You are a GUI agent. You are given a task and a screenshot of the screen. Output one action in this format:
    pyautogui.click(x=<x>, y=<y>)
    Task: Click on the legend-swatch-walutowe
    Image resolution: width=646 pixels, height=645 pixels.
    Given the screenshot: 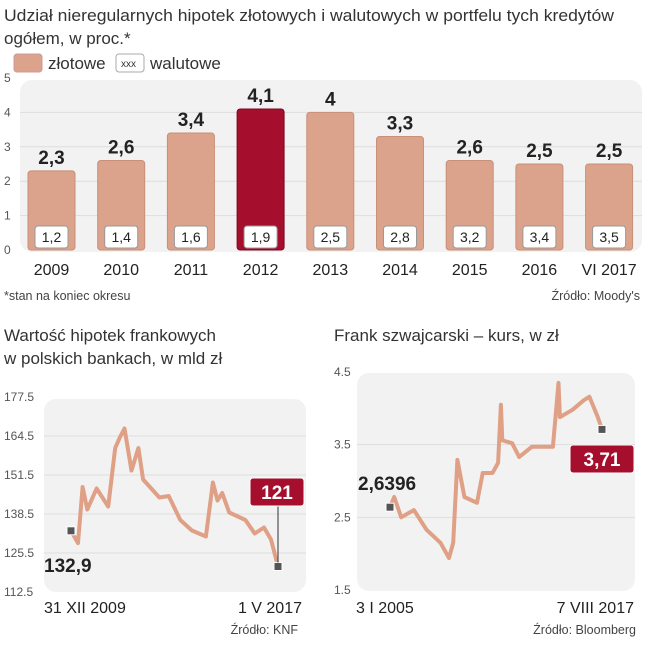 What is the action you would take?
    pyautogui.click(x=130, y=63)
    